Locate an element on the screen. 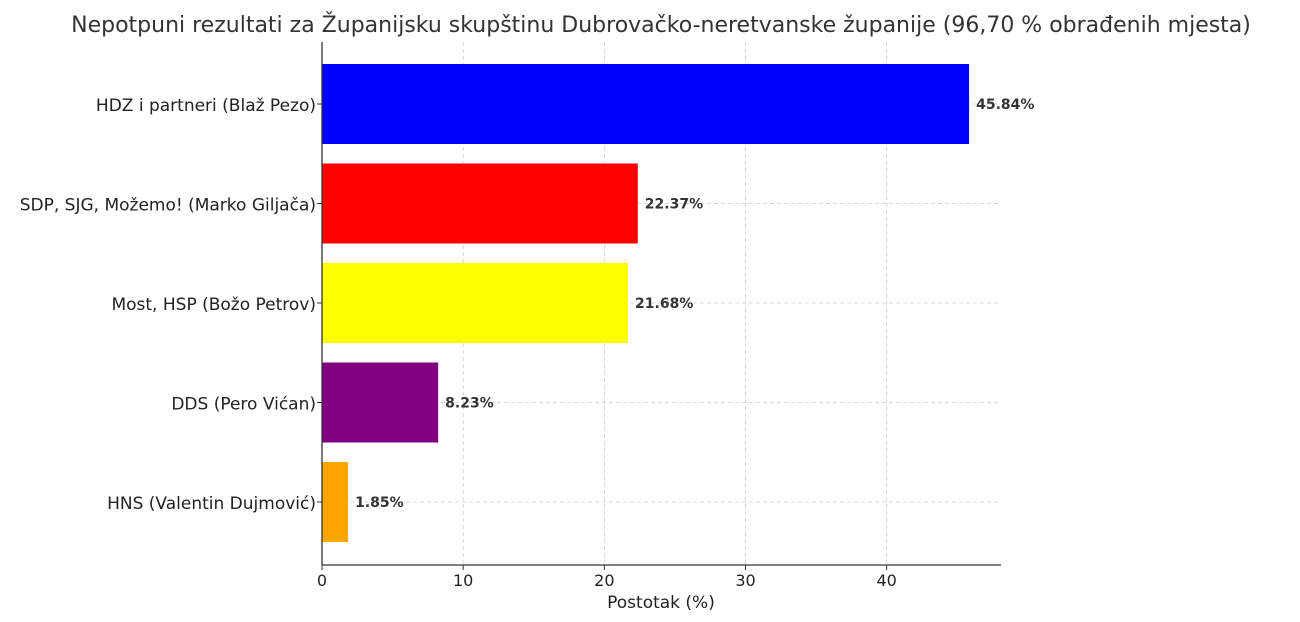 This screenshot has height=622, width=1300. data-label: 21.68% is located at coordinates (664, 304).